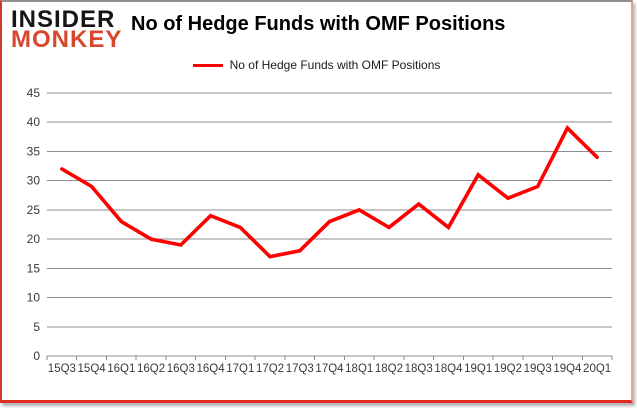 Image resolution: width=637 pixels, height=408 pixels. Describe the element at coordinates (34, 93) in the screenshot. I see `y-axis-label: 45` at that location.